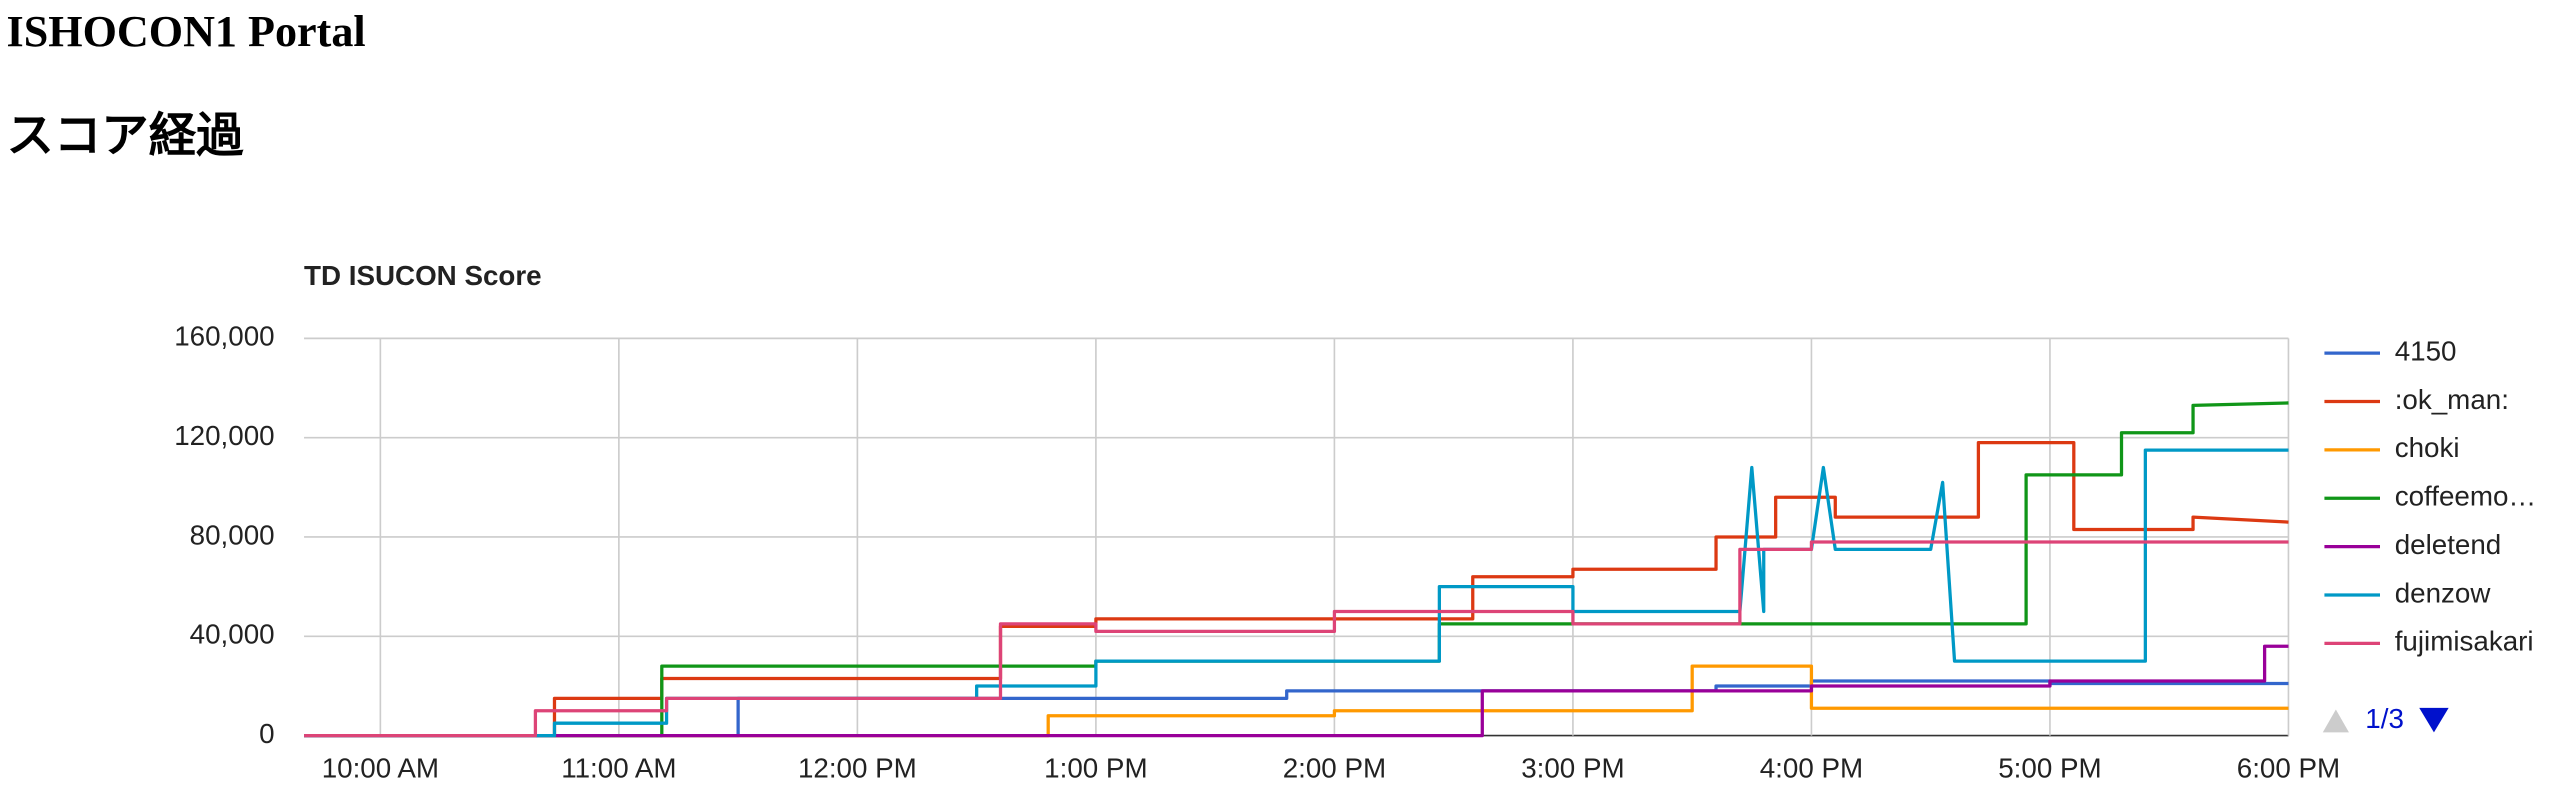 The height and width of the screenshot is (792, 2550). I want to click on x-tick-label: 1:00 PM, so click(1095, 767).